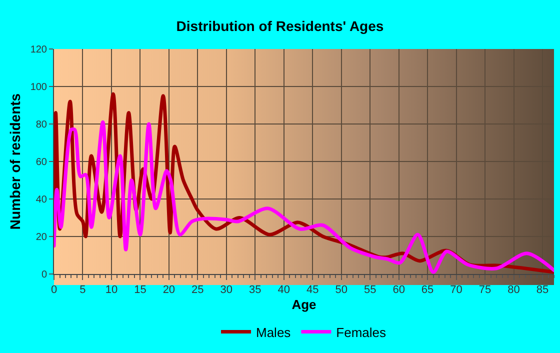 The width and height of the screenshot is (560, 353). What do you see at coordinates (39, 50) in the screenshot?
I see `y-tick-label: 120` at bounding box center [39, 50].